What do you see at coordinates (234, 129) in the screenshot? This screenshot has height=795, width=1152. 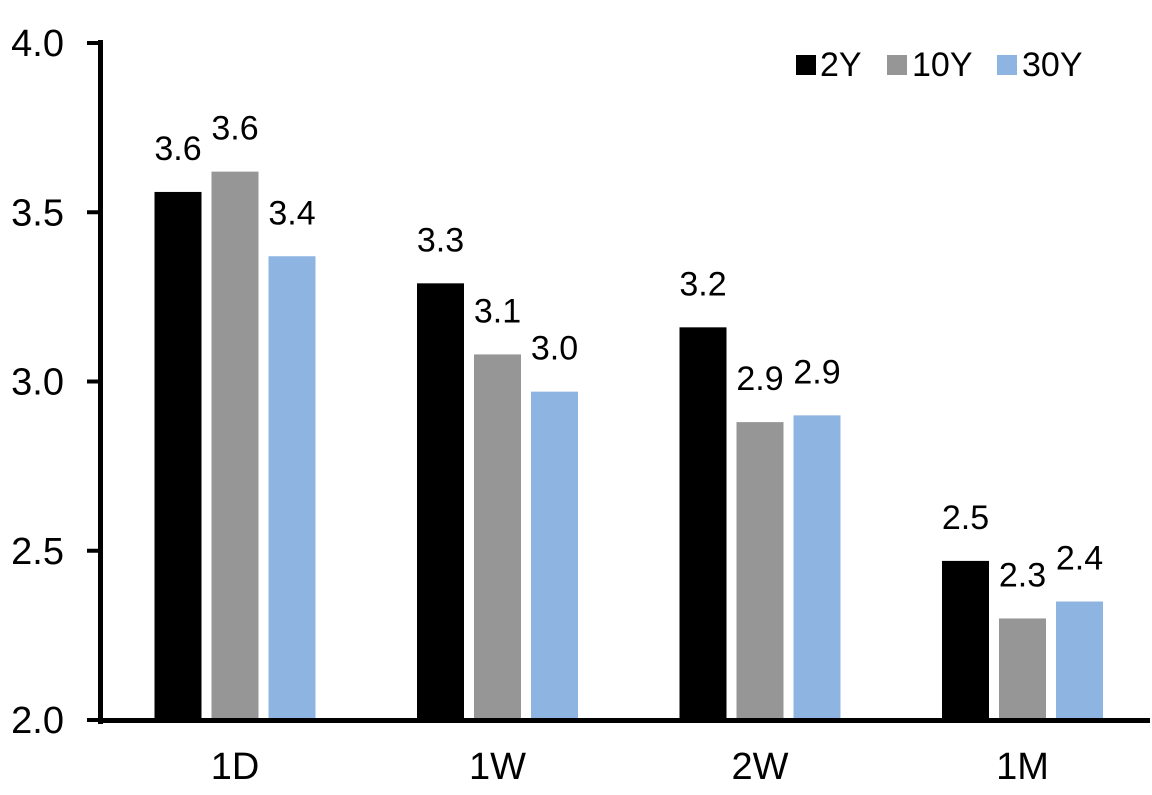 I see `bar-value-label-10y-1d: 3.6` at bounding box center [234, 129].